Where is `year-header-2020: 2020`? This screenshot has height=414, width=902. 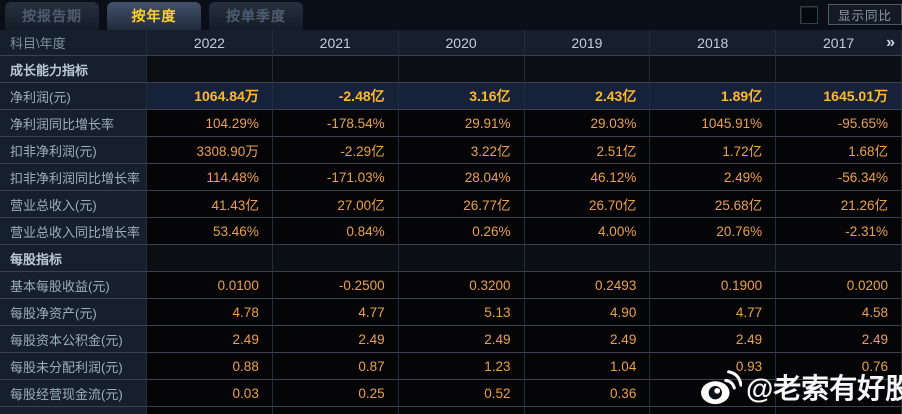
year-header-2020: 2020 is located at coordinates (461, 43).